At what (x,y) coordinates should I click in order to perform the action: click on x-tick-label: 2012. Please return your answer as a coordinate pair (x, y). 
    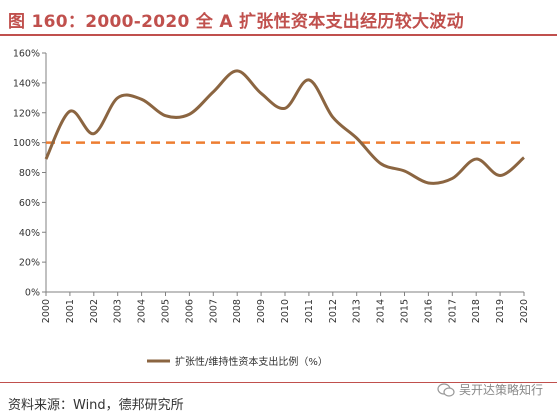
    Looking at the image, I should click on (333, 311).